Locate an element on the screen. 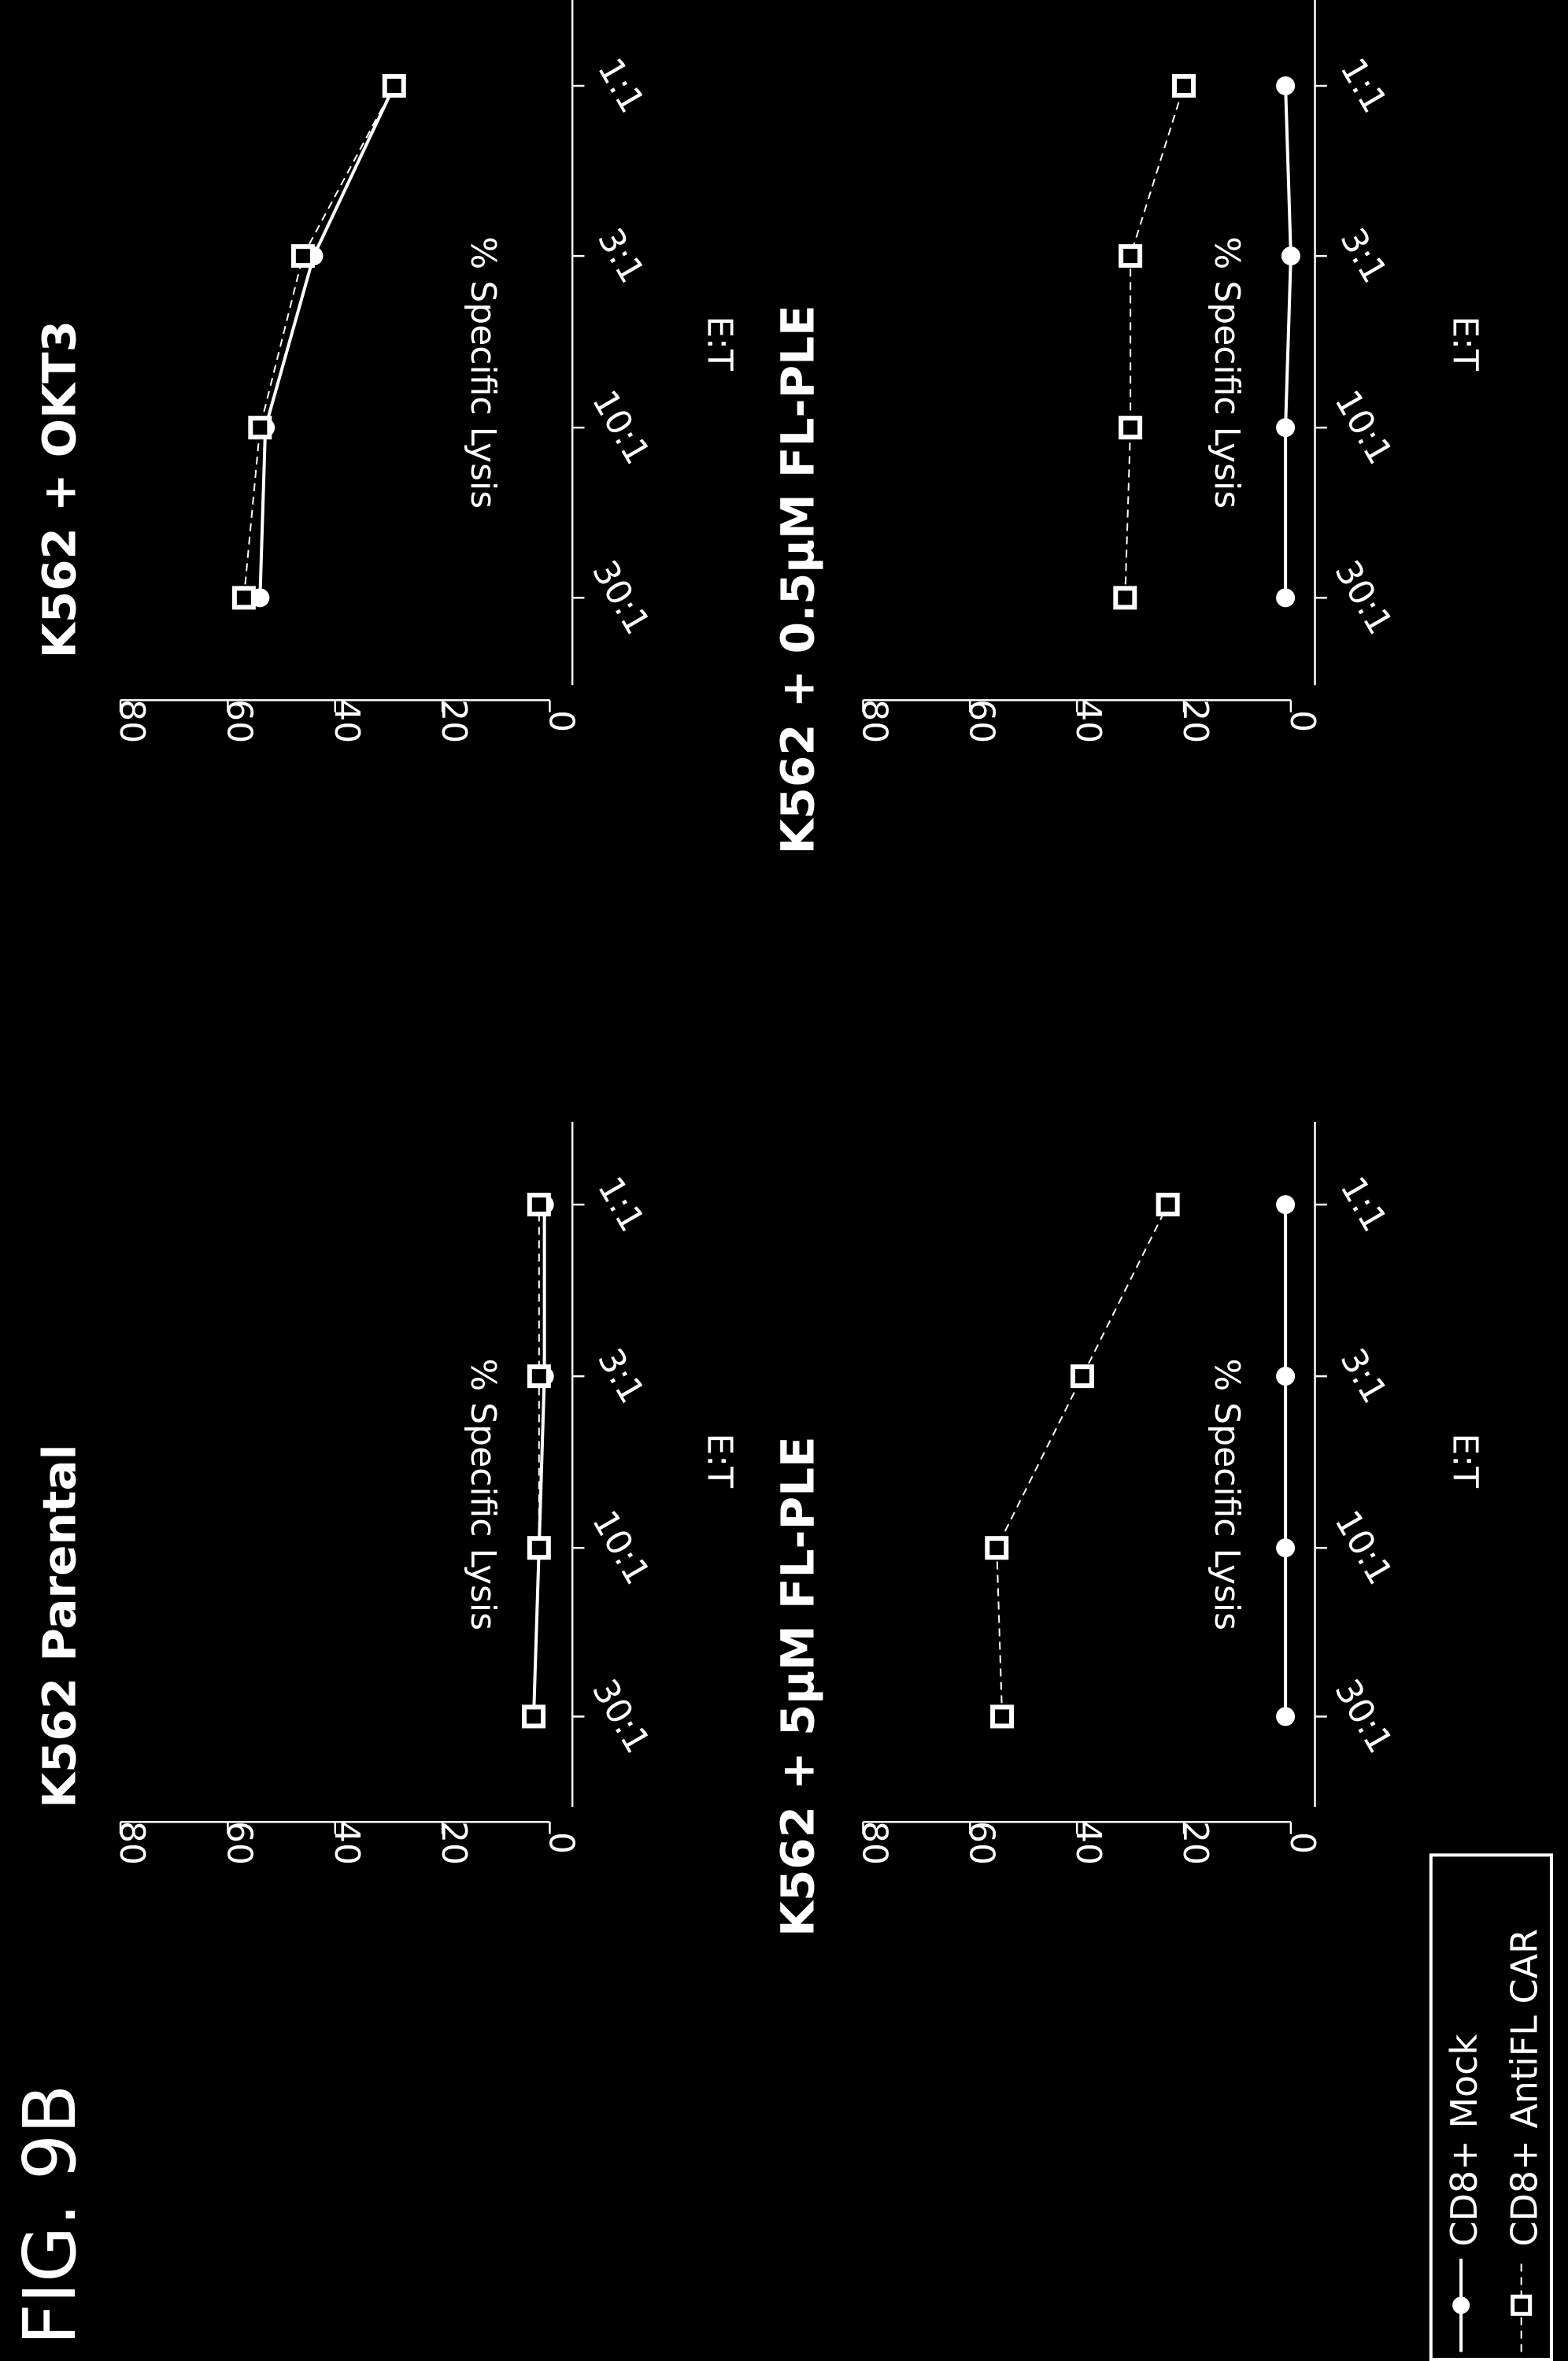 The width and height of the screenshot is (1568, 2361). legend-marker-square is located at coordinates (1522, 2305).